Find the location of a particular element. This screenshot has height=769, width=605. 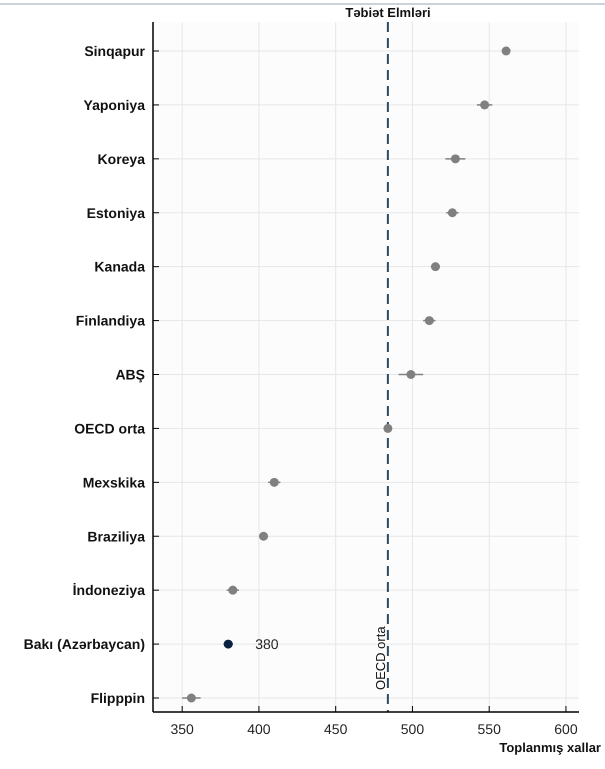

ref-line-label: OECD orta is located at coordinates (380, 658).